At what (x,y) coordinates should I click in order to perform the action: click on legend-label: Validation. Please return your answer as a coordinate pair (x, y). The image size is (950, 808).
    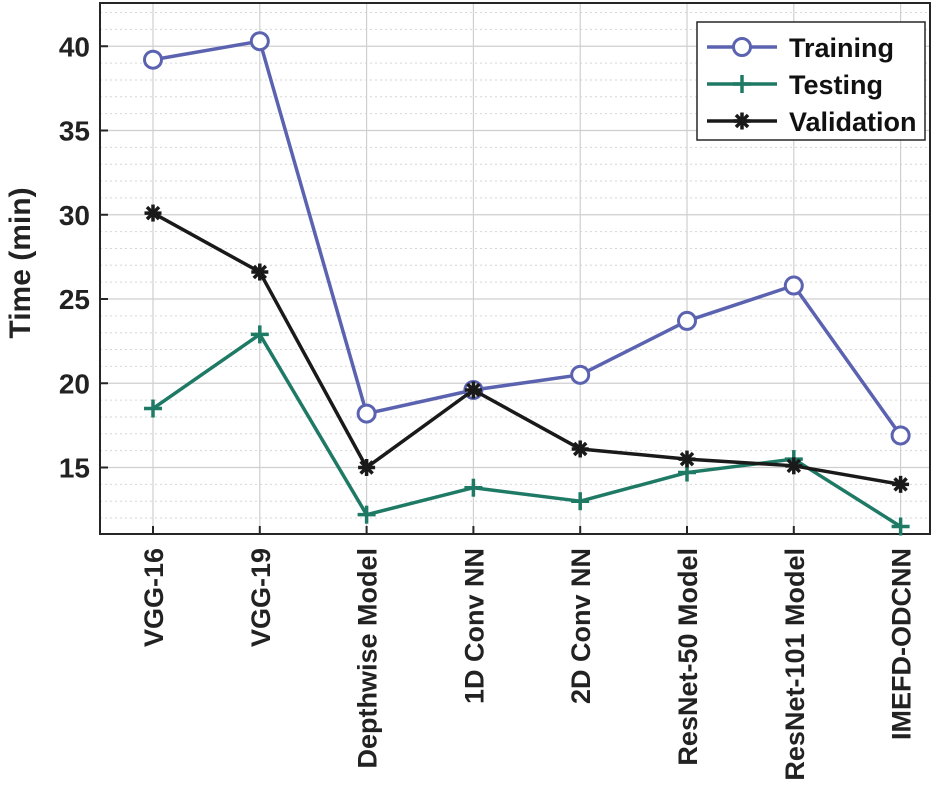
    Looking at the image, I should click on (853, 122).